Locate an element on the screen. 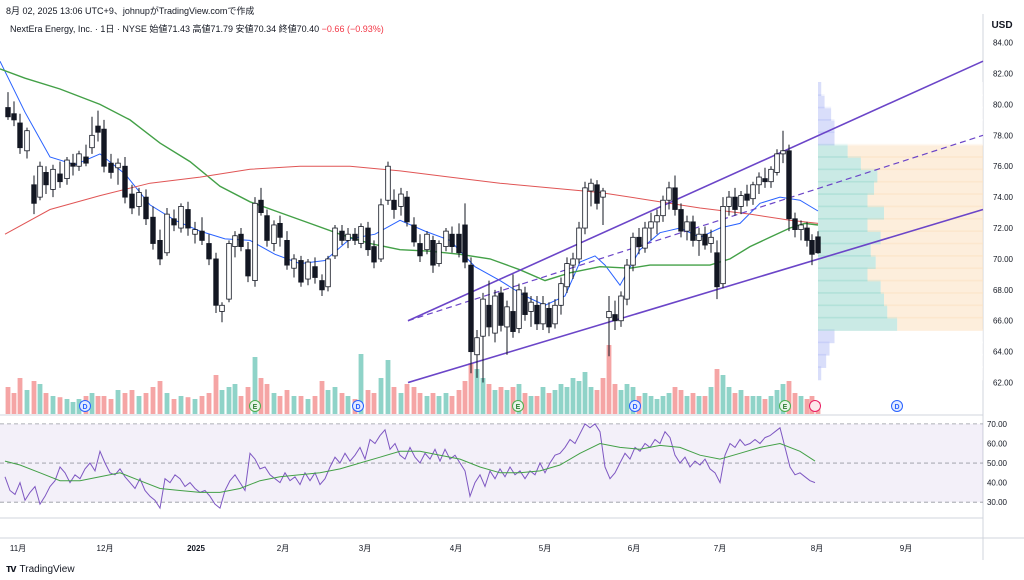 The height and width of the screenshot is (580, 1024). price-tick-label: 66.00 is located at coordinates (1003, 321).